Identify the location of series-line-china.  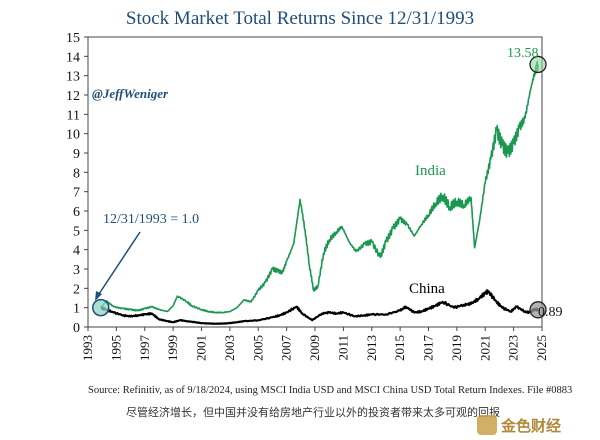
(319, 307).